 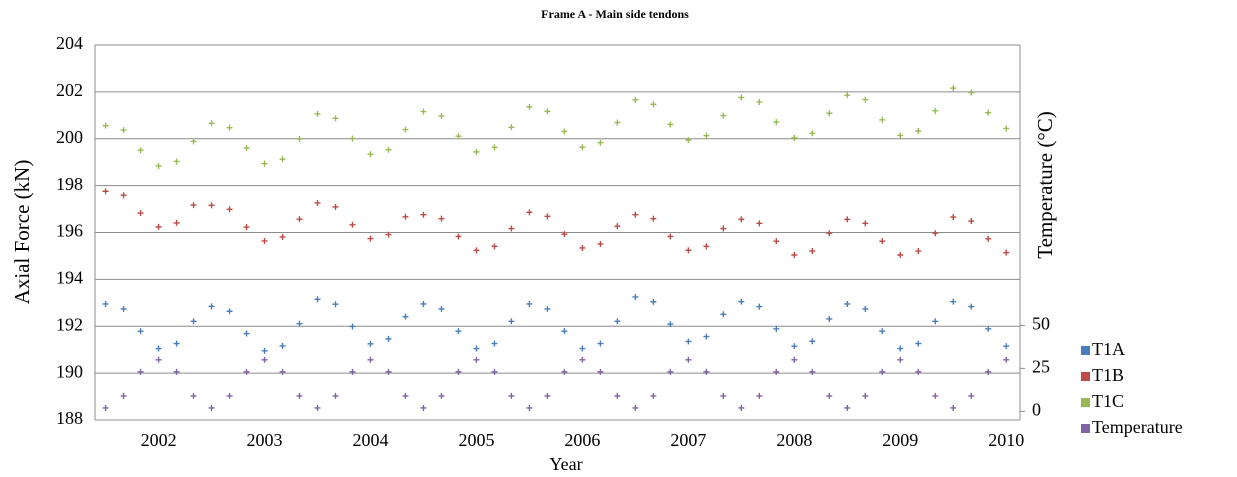 I want to click on y-tick-label: 188, so click(x=69, y=418).